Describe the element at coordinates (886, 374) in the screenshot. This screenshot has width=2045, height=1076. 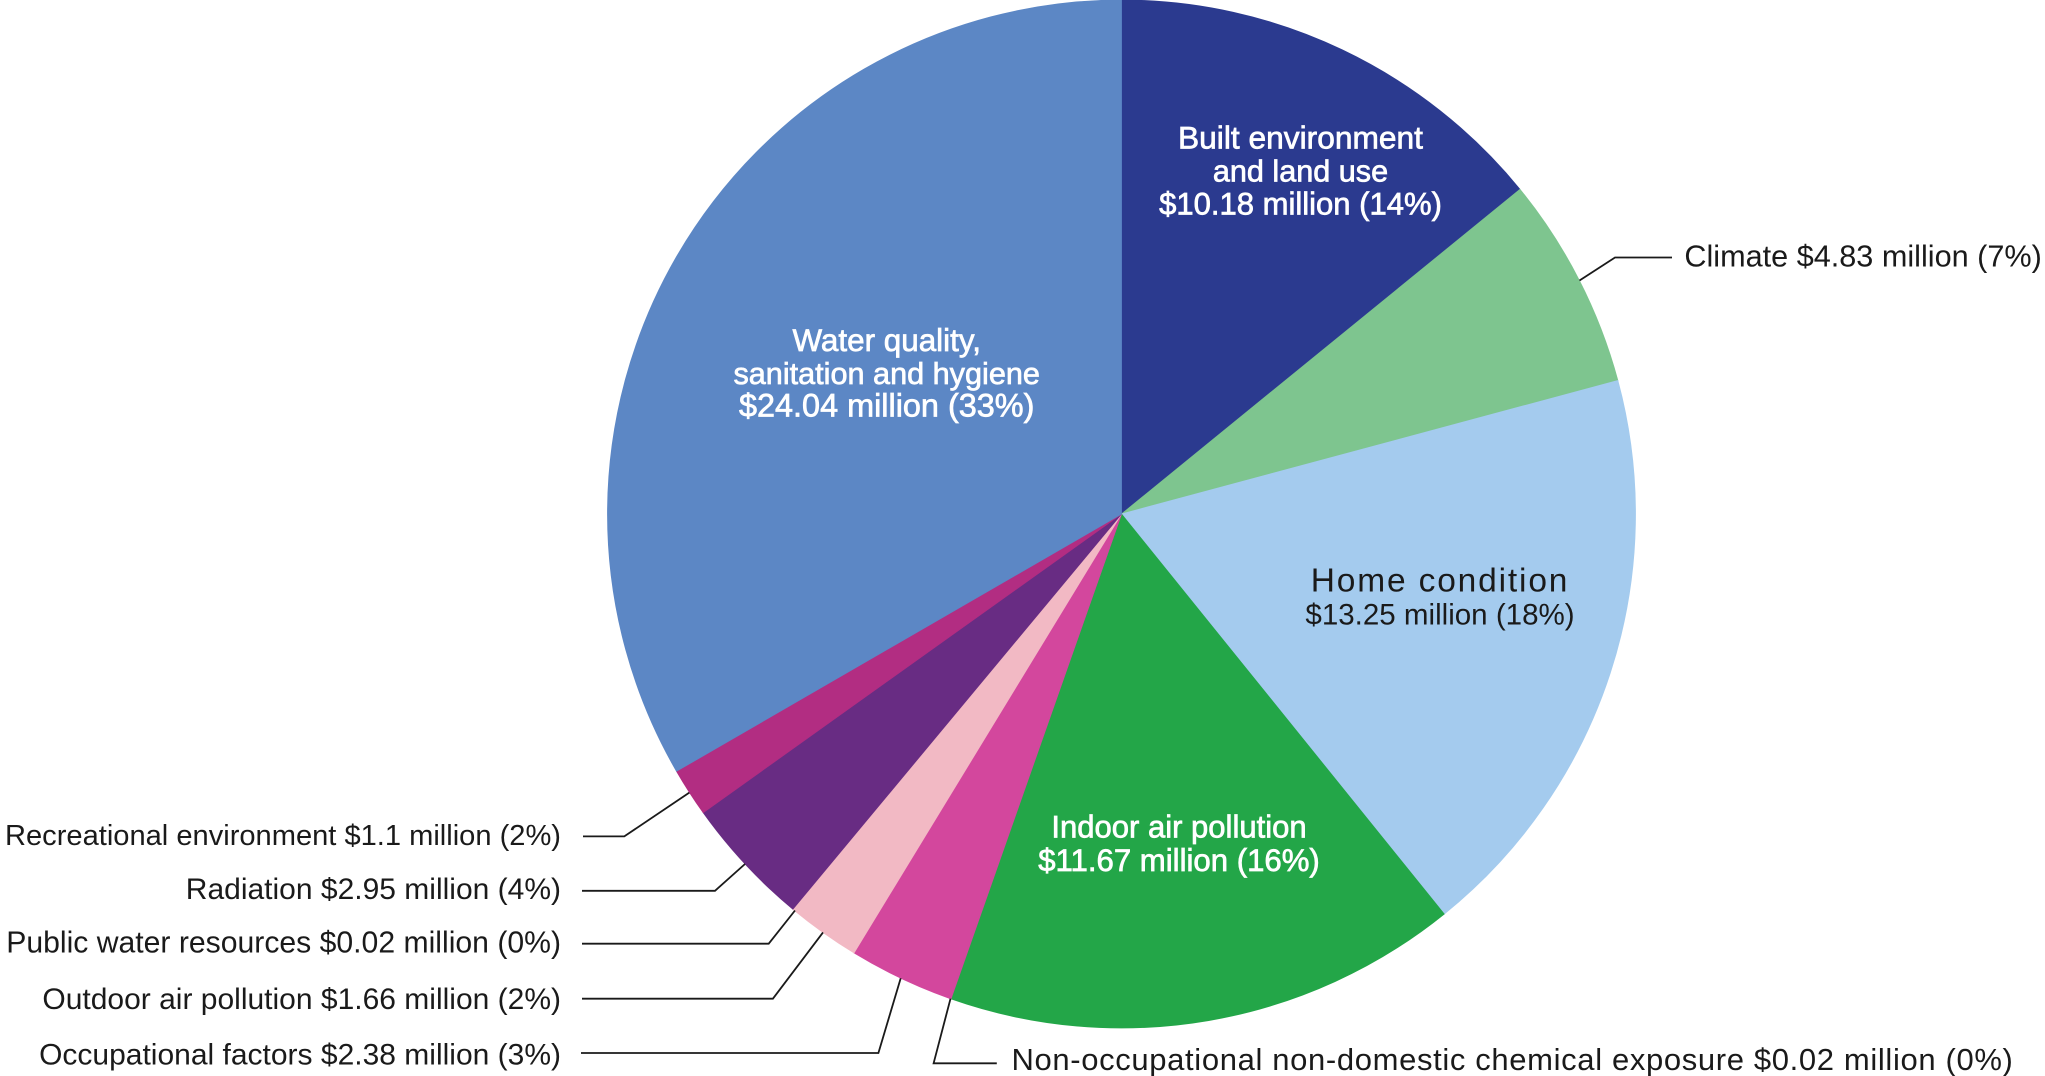
I see `svg-text: sanitation and hygiene` at that location.